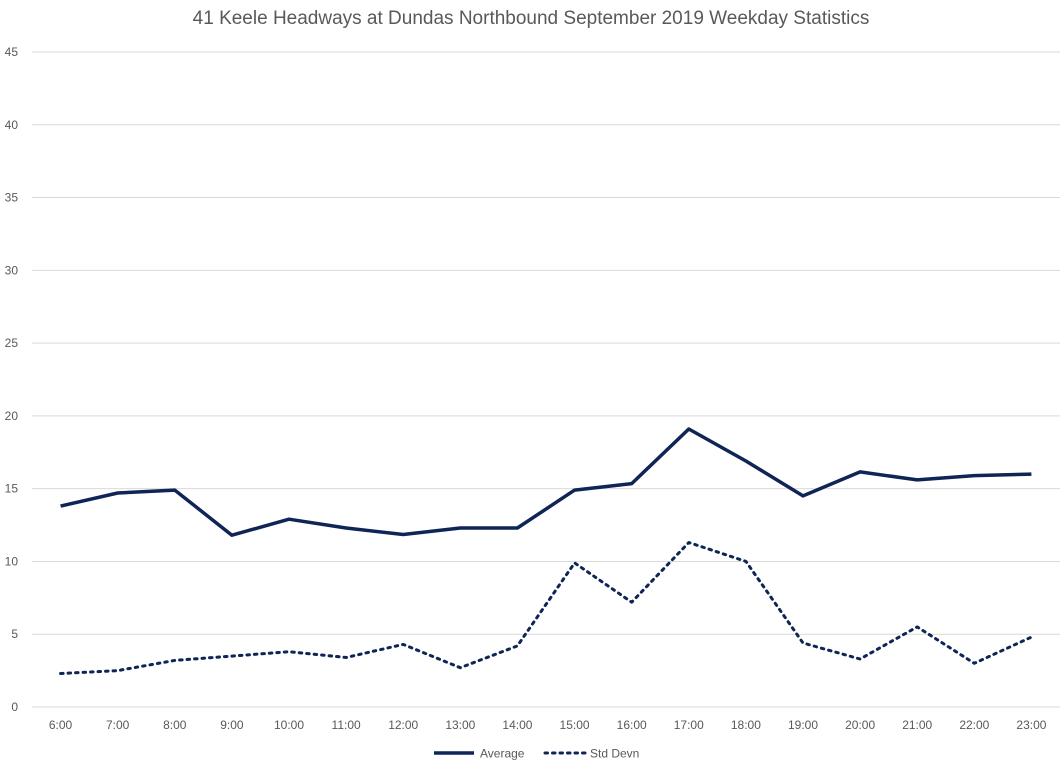  I want to click on legend-label: Average, so click(502, 754).